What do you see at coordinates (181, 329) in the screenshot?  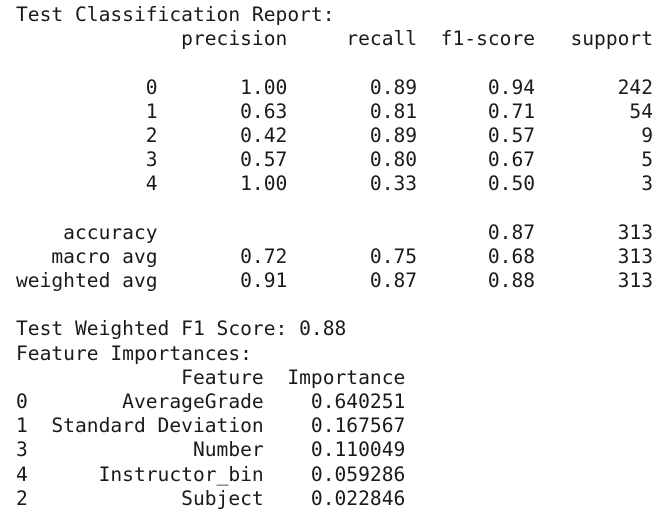 I see `weighted-f1-line: Test Weighted F1 Score: 0.88` at bounding box center [181, 329].